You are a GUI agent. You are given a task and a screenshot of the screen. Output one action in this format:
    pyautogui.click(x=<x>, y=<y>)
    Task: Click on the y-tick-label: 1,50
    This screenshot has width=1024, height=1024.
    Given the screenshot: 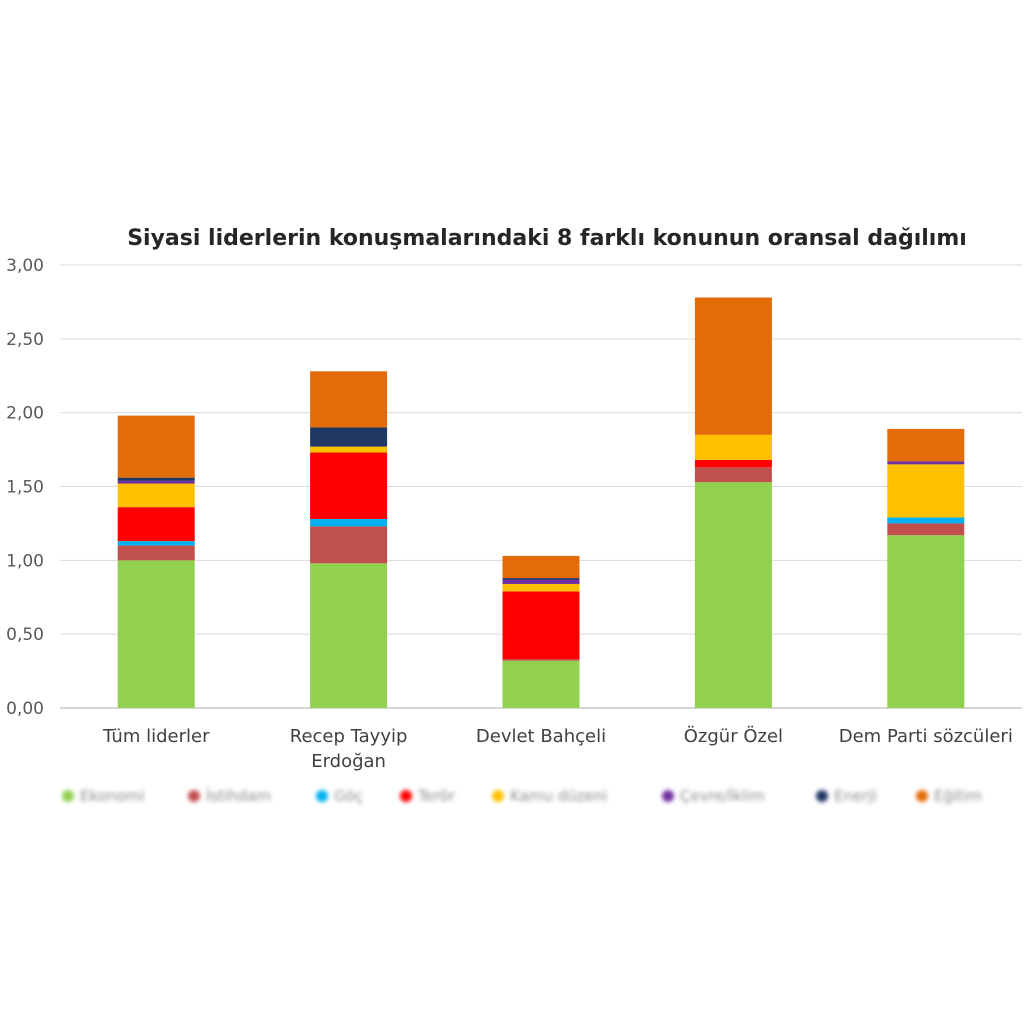 What is the action you would take?
    pyautogui.click(x=25, y=488)
    